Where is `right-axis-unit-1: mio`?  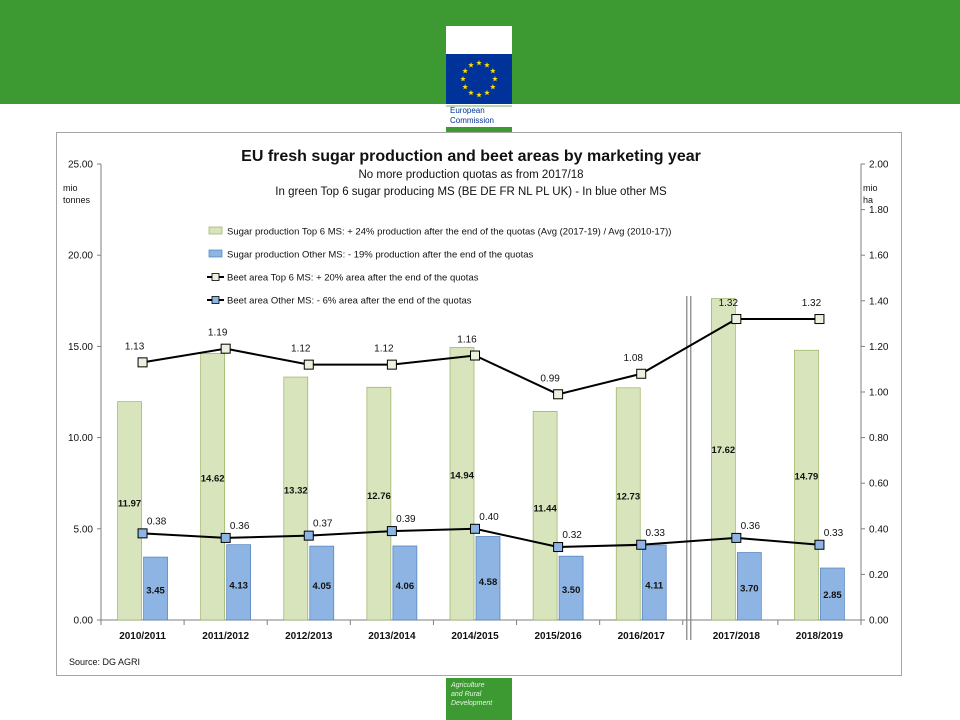 right-axis-unit-1: mio is located at coordinates (870, 188).